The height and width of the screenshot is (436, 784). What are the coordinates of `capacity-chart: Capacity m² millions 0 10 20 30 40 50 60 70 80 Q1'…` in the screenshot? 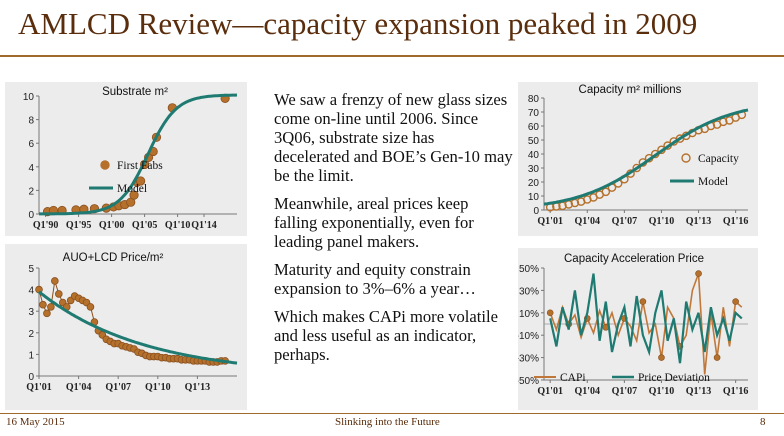 It's located at (638, 155).